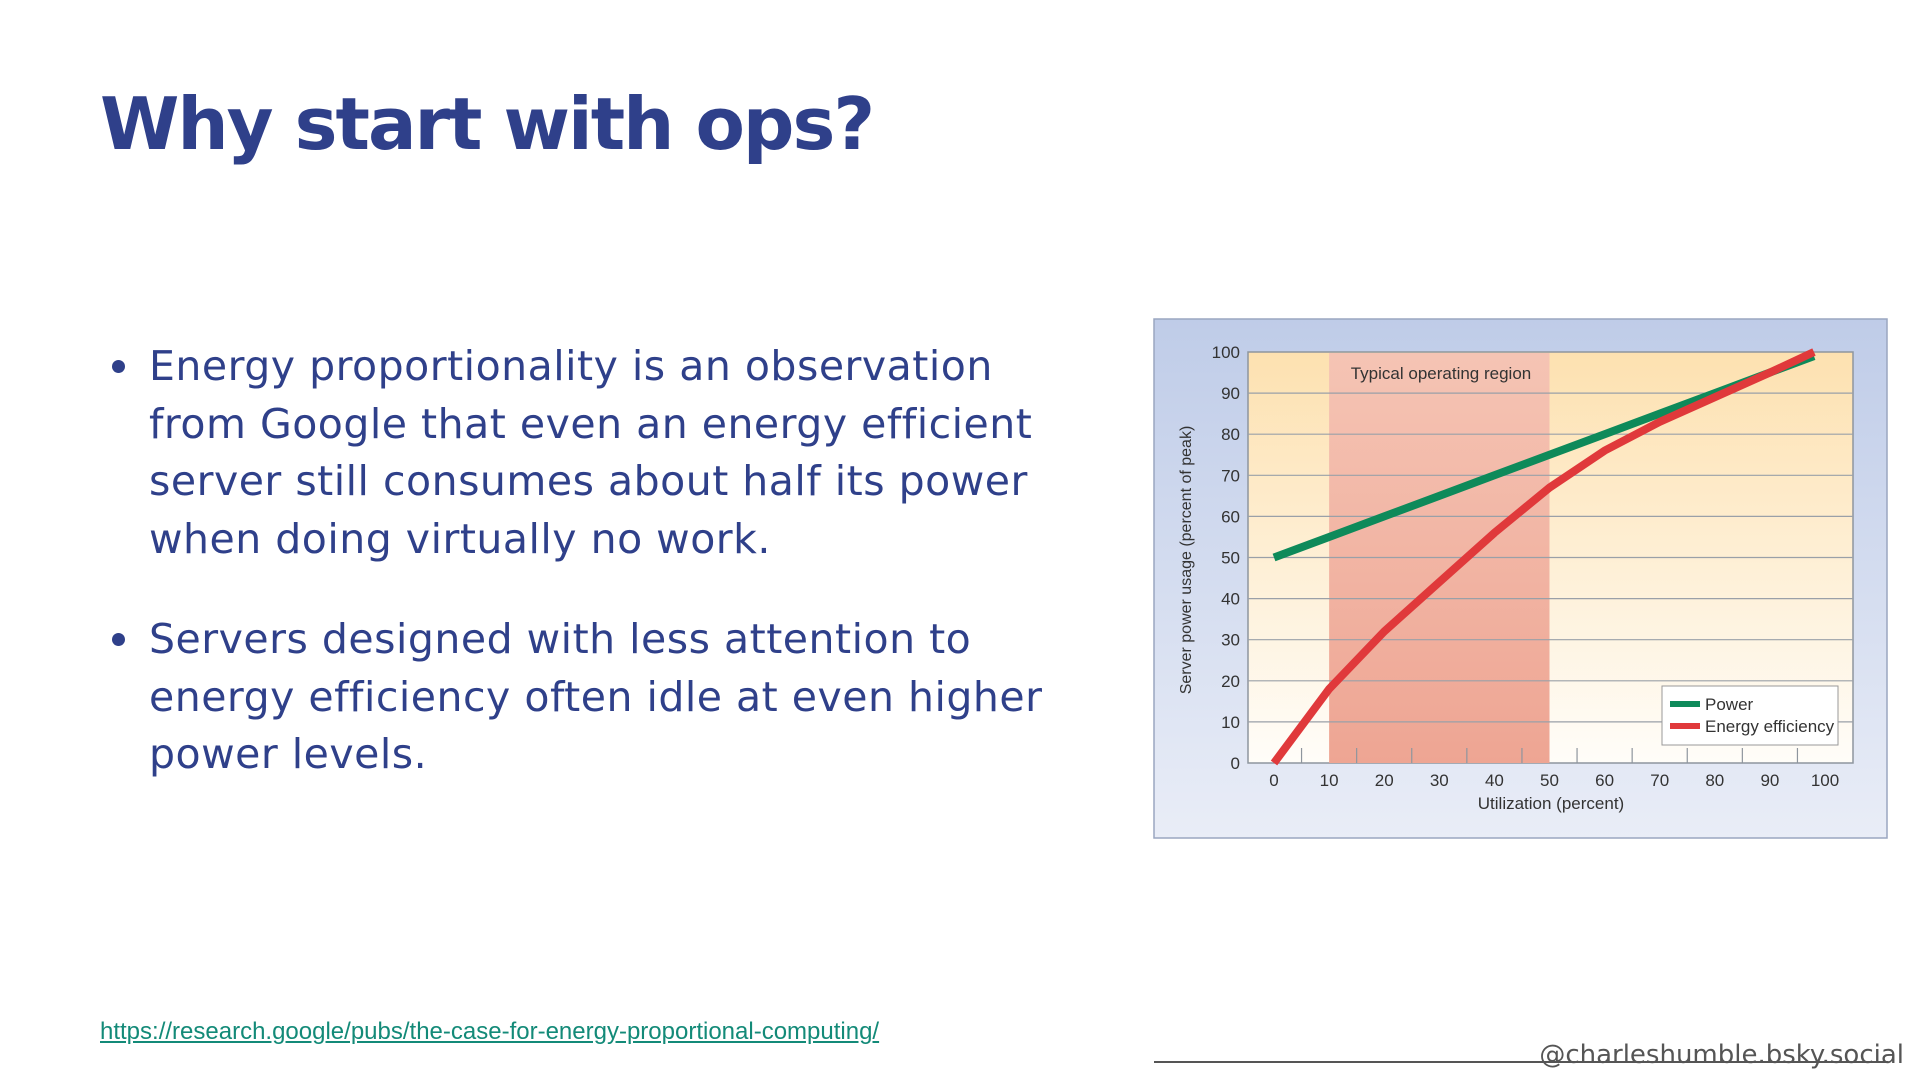  What do you see at coordinates (1230, 516) in the screenshot?
I see `y-tick-label: 60` at bounding box center [1230, 516].